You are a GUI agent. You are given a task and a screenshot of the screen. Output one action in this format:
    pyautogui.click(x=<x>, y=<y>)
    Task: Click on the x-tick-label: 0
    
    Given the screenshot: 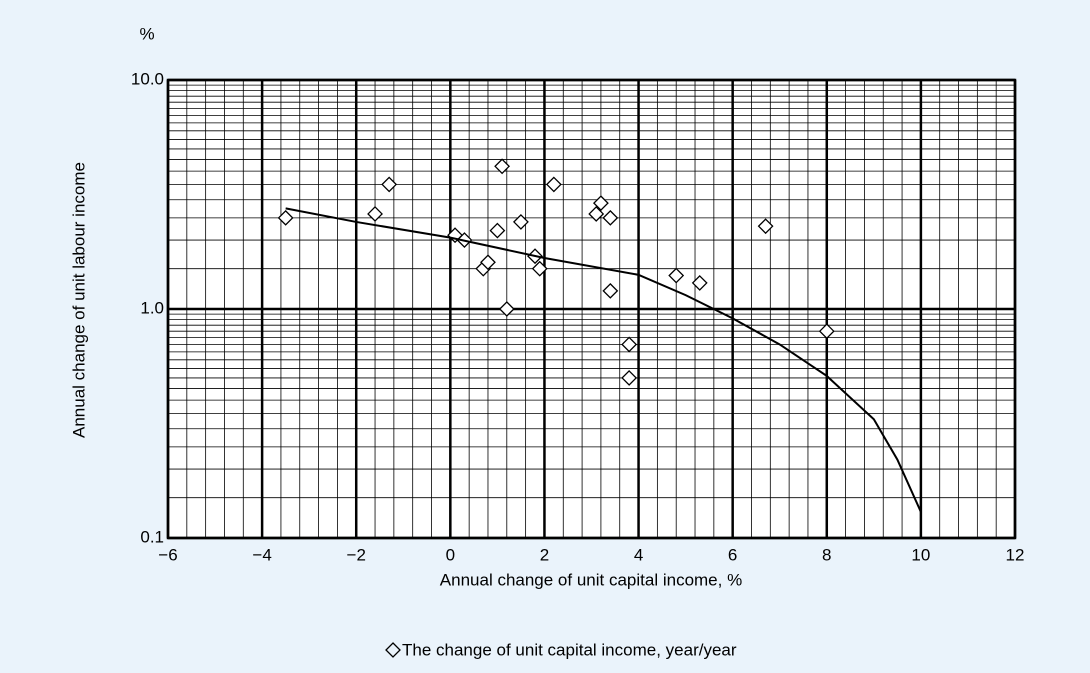 What is the action you would take?
    pyautogui.click(x=450, y=554)
    